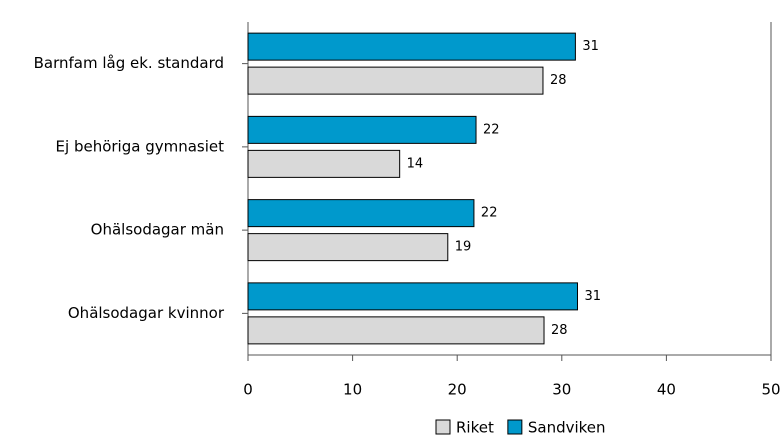  What do you see at coordinates (140, 146) in the screenshot?
I see `category-label: Ej behöriga gymnasiet` at bounding box center [140, 146].